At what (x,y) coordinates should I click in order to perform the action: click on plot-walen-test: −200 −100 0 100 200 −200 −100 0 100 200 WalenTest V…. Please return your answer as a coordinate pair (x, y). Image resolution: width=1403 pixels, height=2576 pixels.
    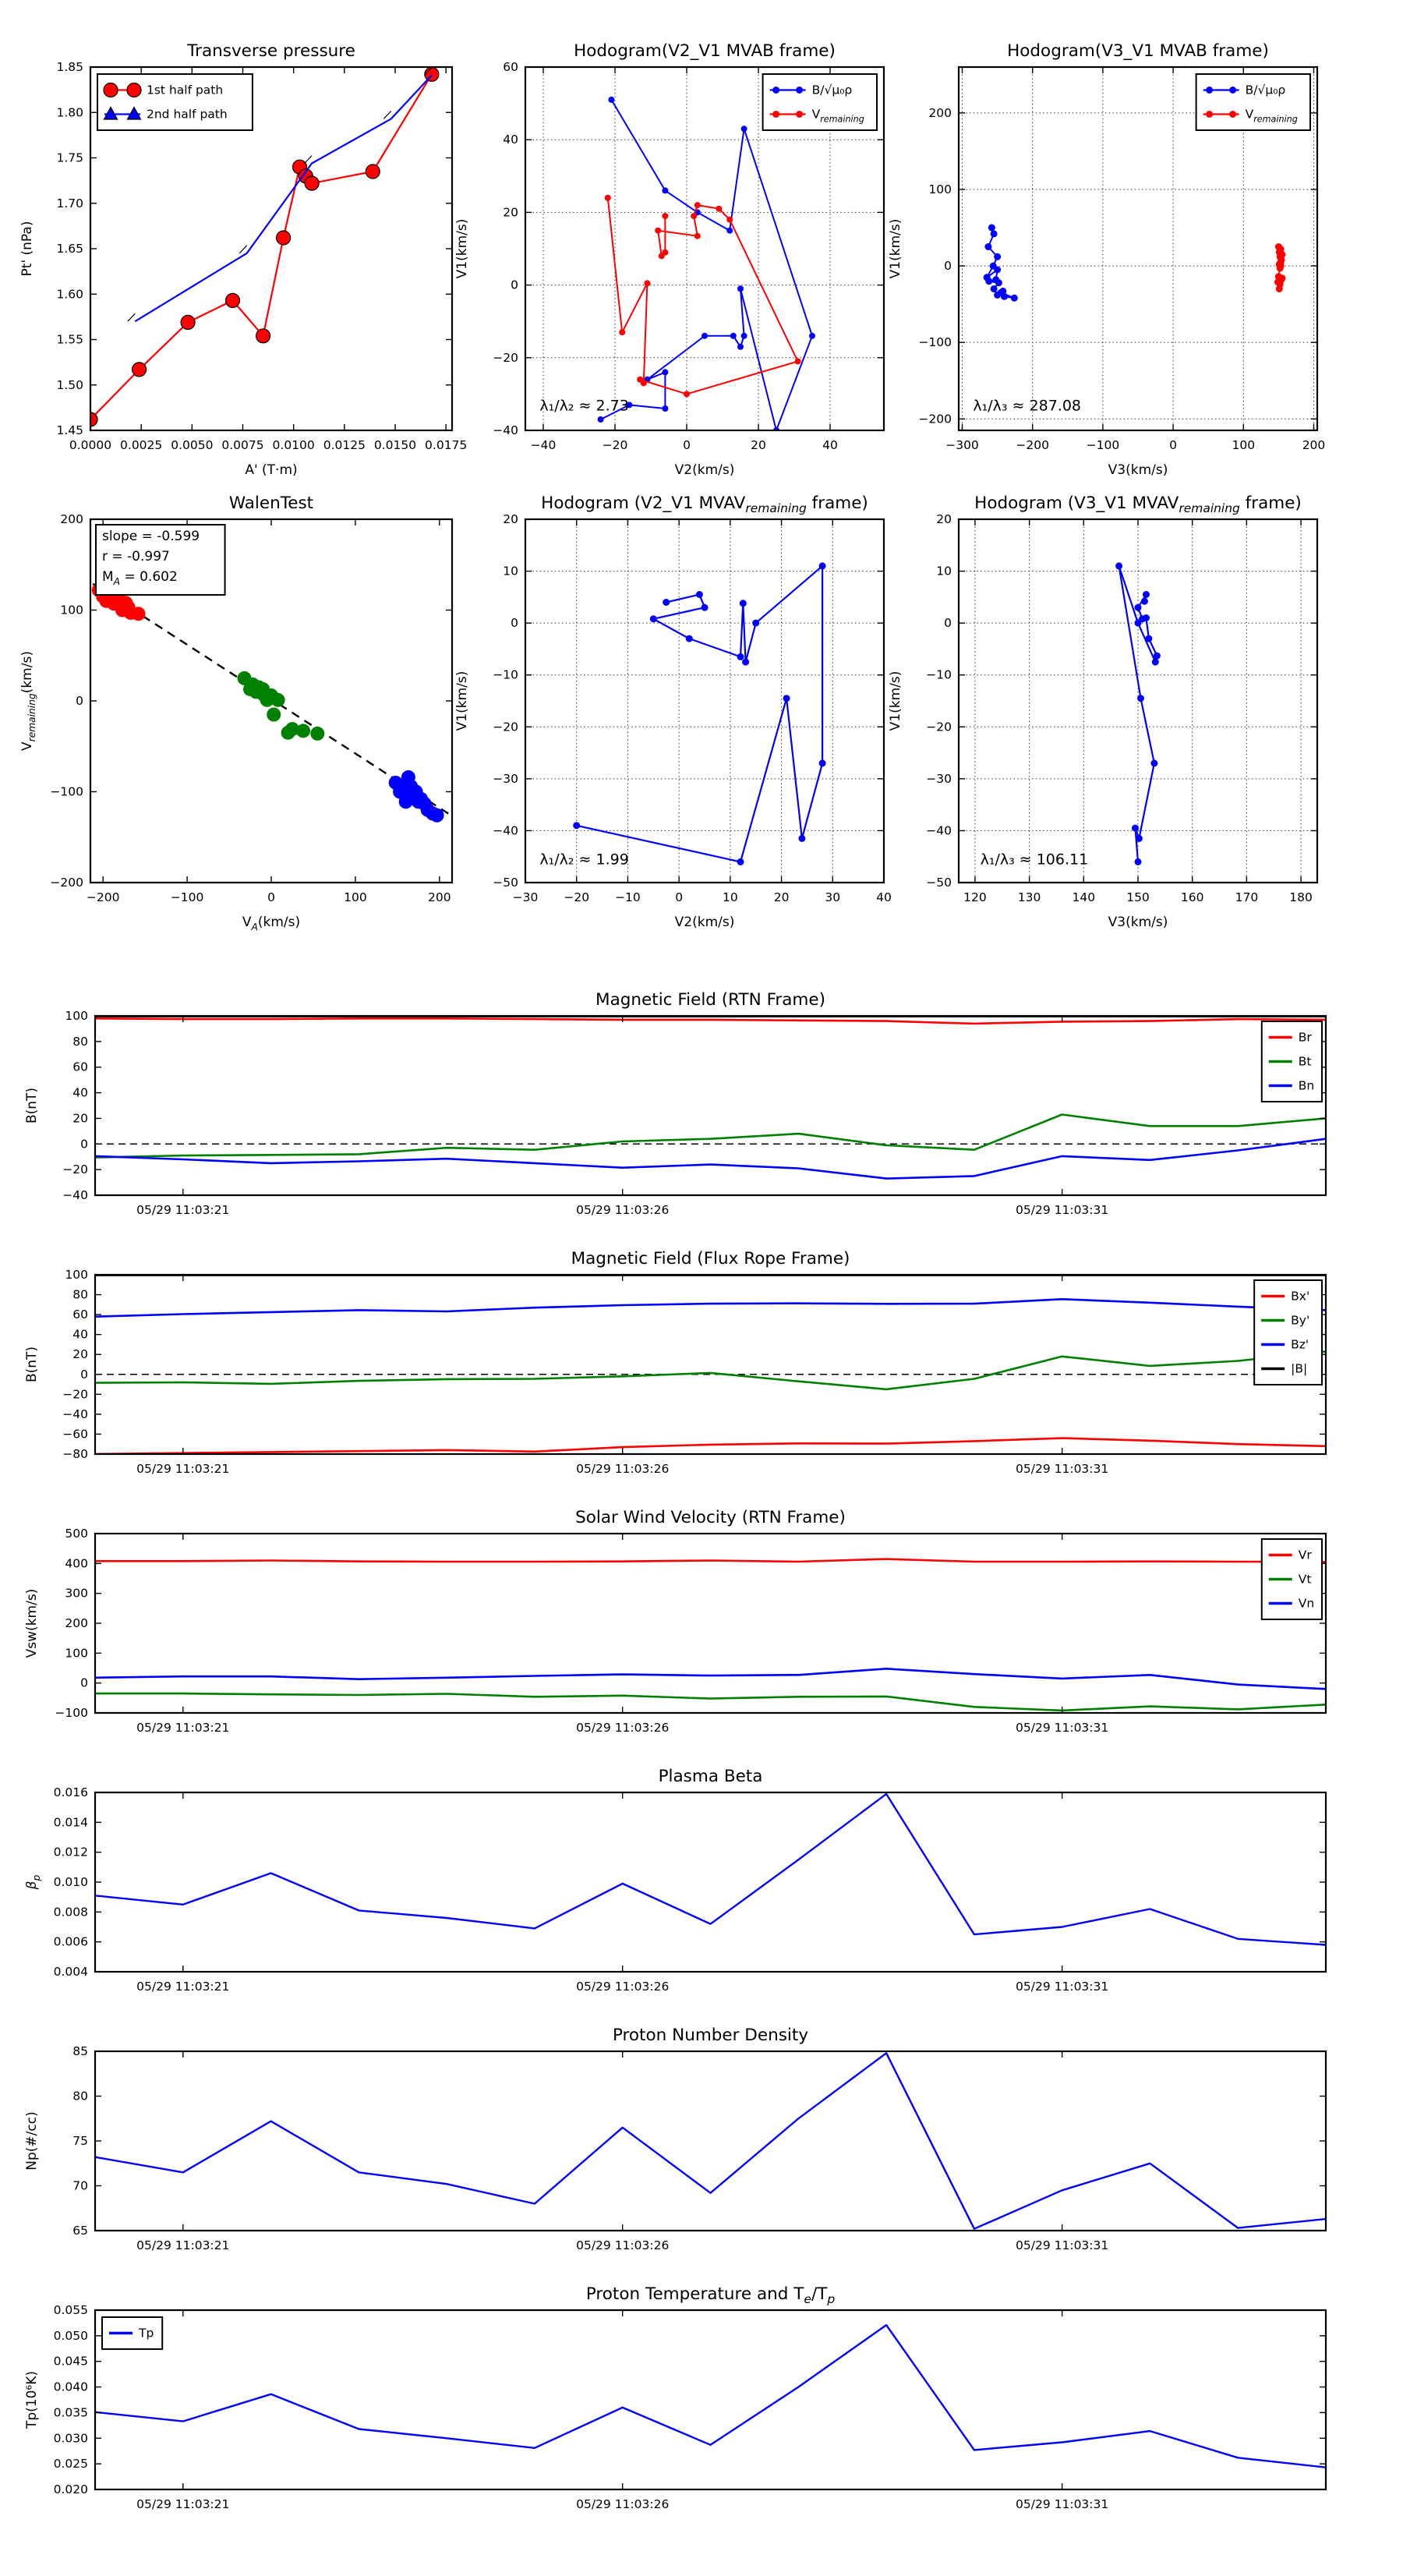
    Looking at the image, I should click on (236, 713).